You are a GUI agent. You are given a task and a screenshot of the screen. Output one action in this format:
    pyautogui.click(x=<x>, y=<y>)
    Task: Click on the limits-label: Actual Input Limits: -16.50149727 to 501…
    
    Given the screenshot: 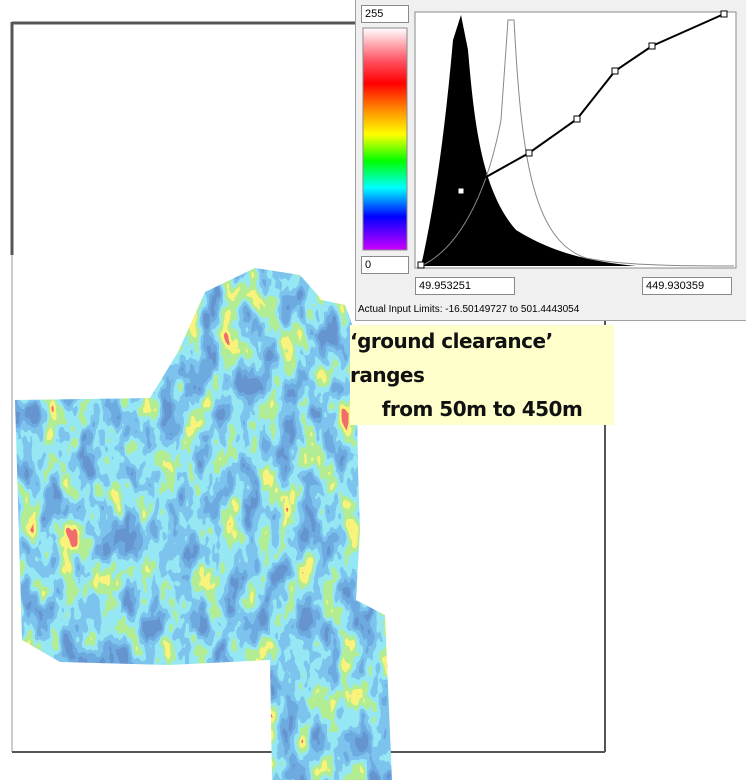 What is the action you would take?
    pyautogui.click(x=469, y=309)
    